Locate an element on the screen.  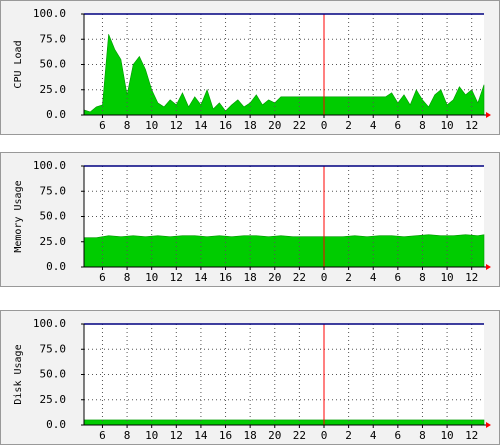
y-axis-label: CPU Load is located at coordinates (18, 64).